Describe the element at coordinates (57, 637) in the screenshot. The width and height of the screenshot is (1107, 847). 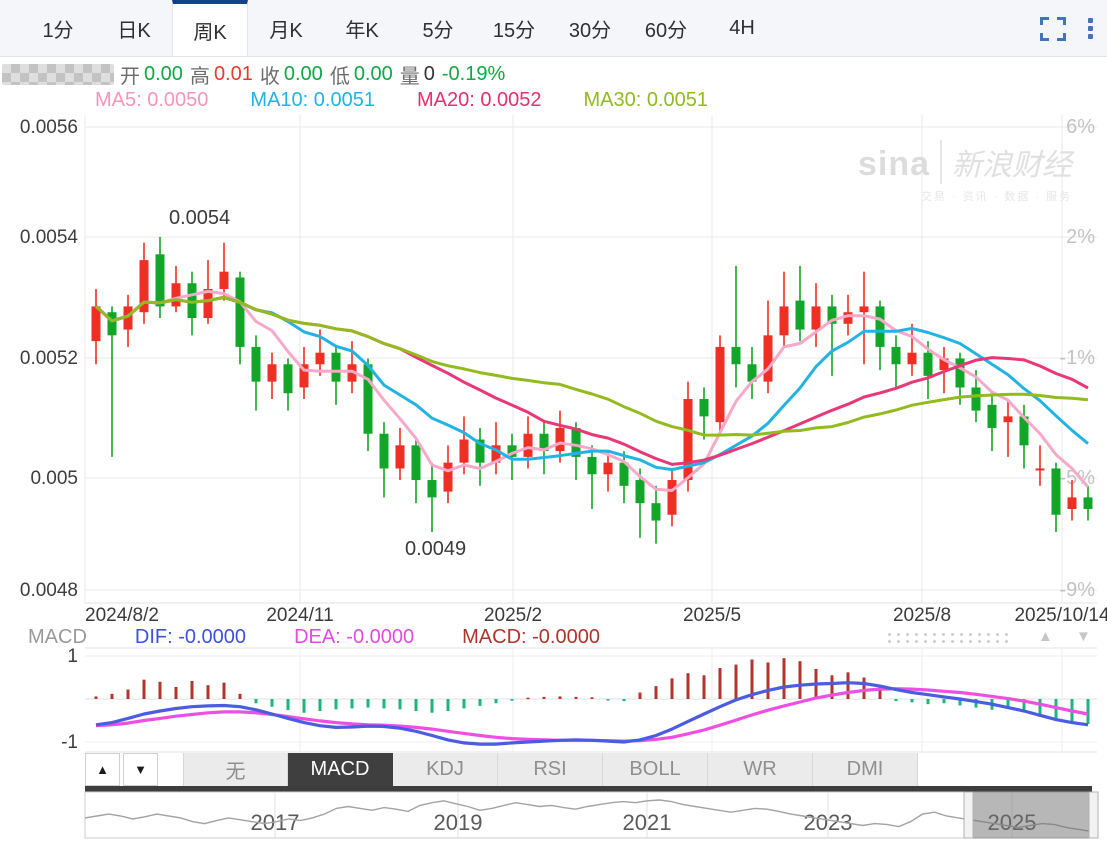
I see `macd-header-item: MACD` at that location.